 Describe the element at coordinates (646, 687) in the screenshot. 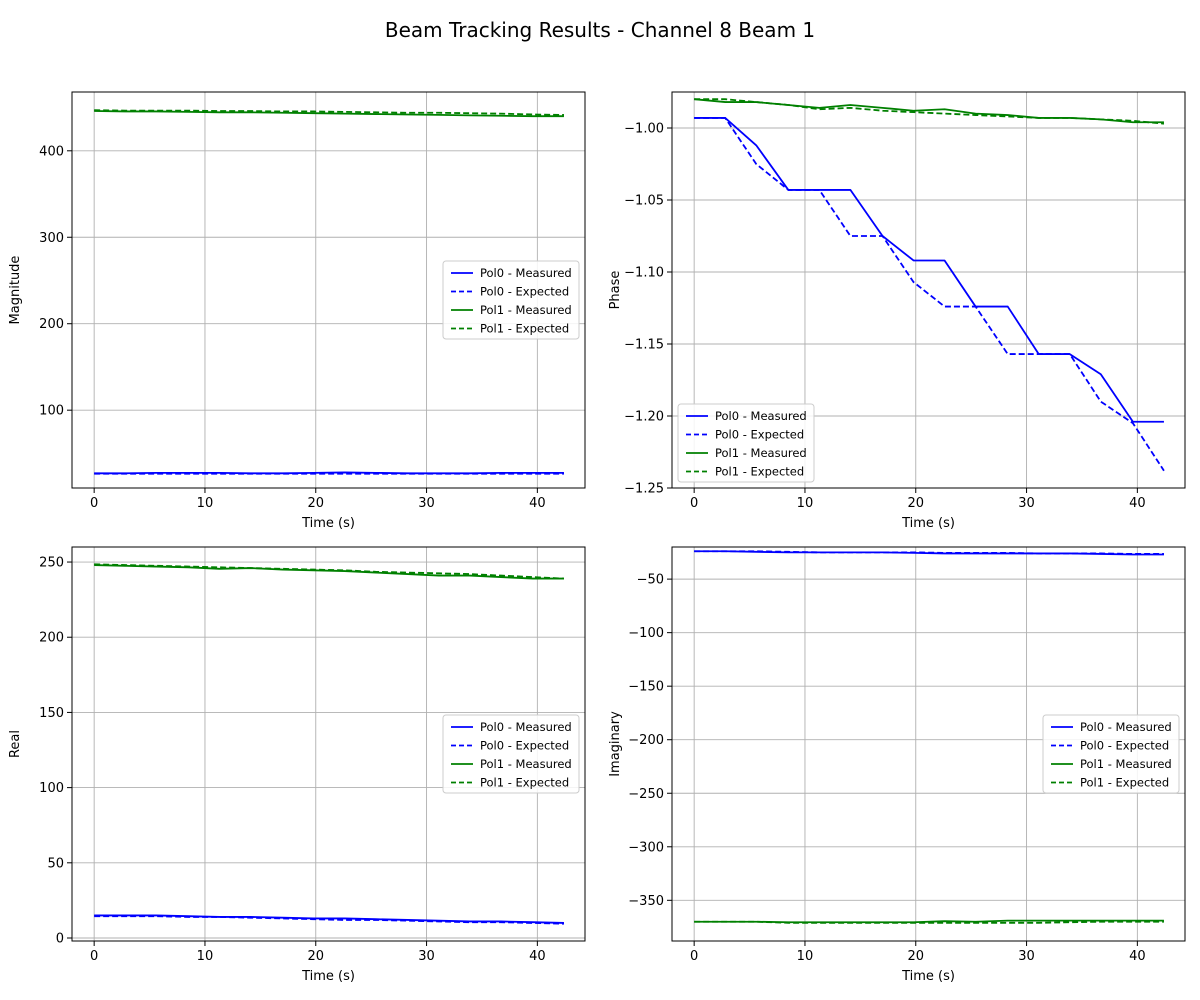

I see `y-tick-label: −150` at that location.